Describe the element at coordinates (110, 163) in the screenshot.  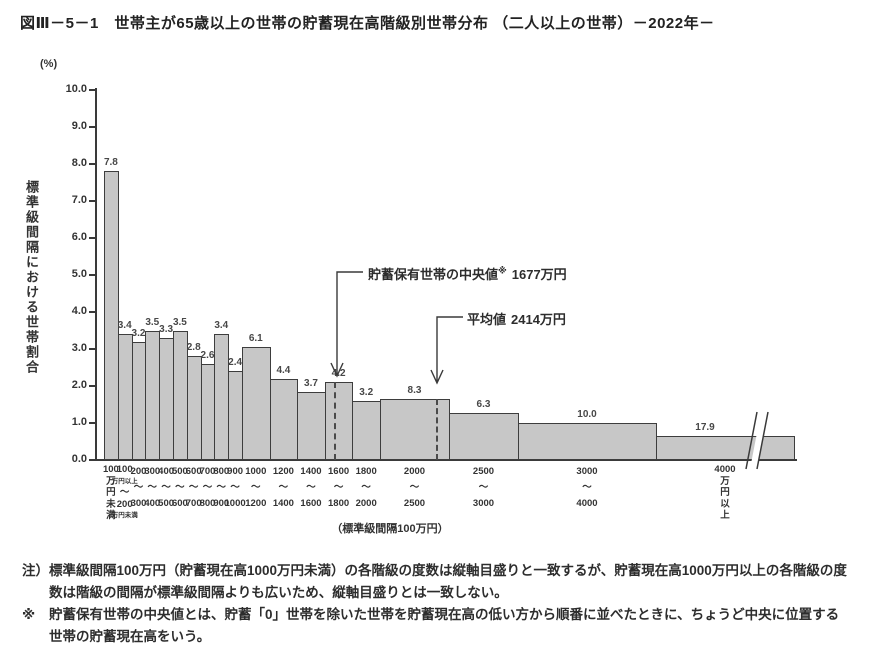
I see `bar-value-label: 7.8` at that location.